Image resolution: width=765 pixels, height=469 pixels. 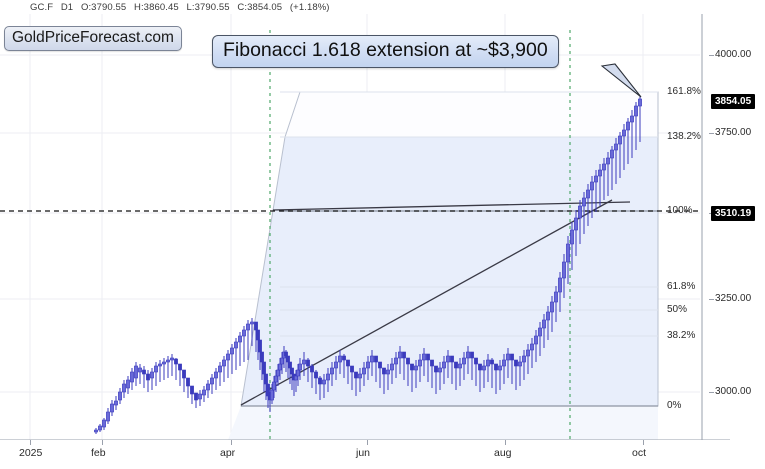 What do you see at coordinates (208, 7) in the screenshot?
I see `low-value: L:3790.55` at bounding box center [208, 7].